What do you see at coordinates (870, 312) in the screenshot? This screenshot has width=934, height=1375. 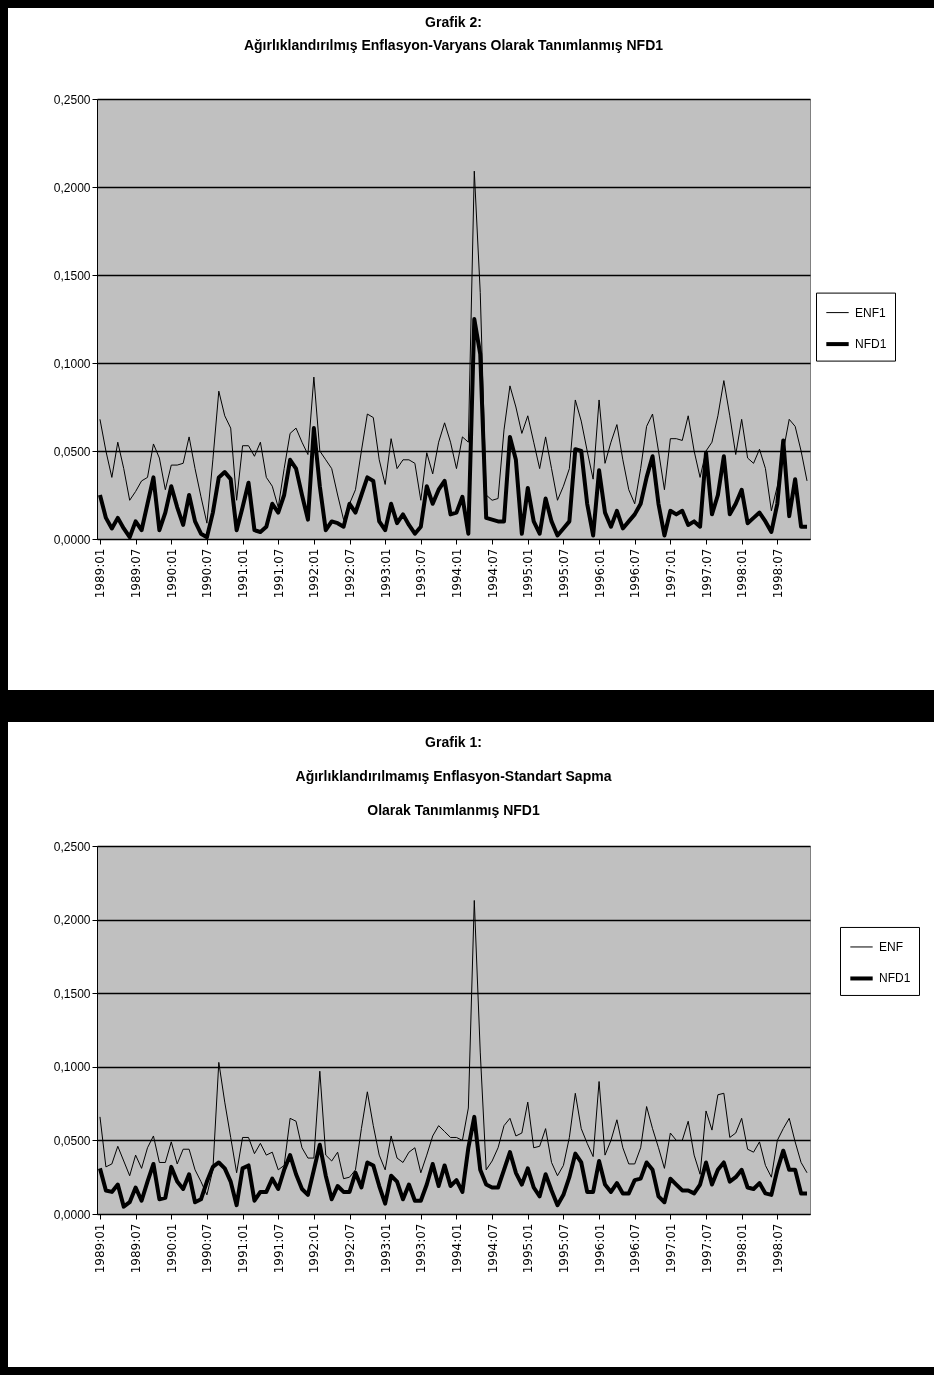 I see `legend-label: ENF1` at bounding box center [870, 312].